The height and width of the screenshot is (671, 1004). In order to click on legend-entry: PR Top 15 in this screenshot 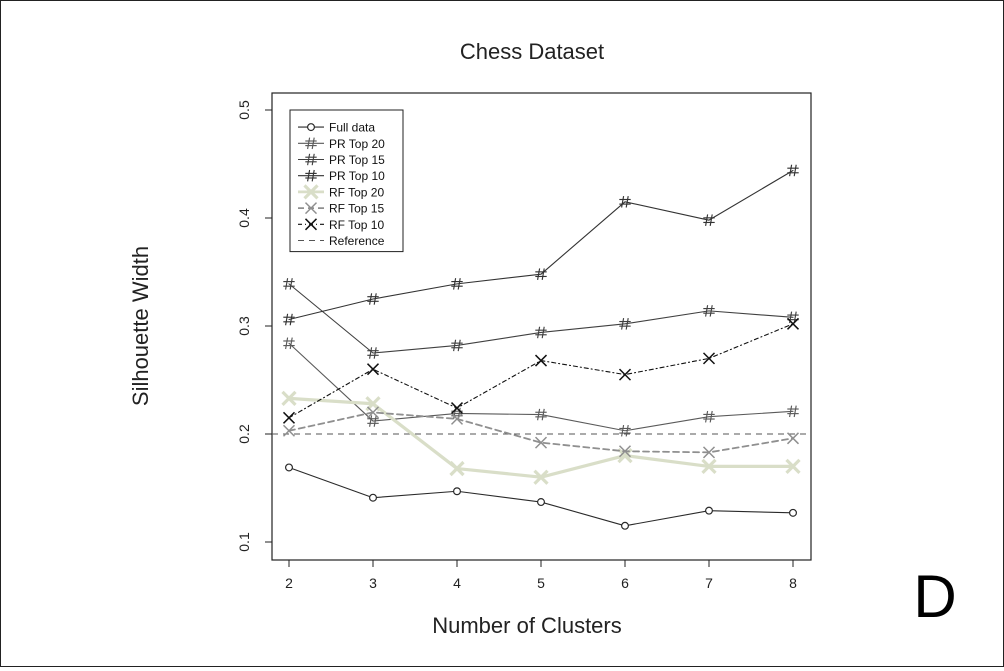, I will do `click(341, 160)`.